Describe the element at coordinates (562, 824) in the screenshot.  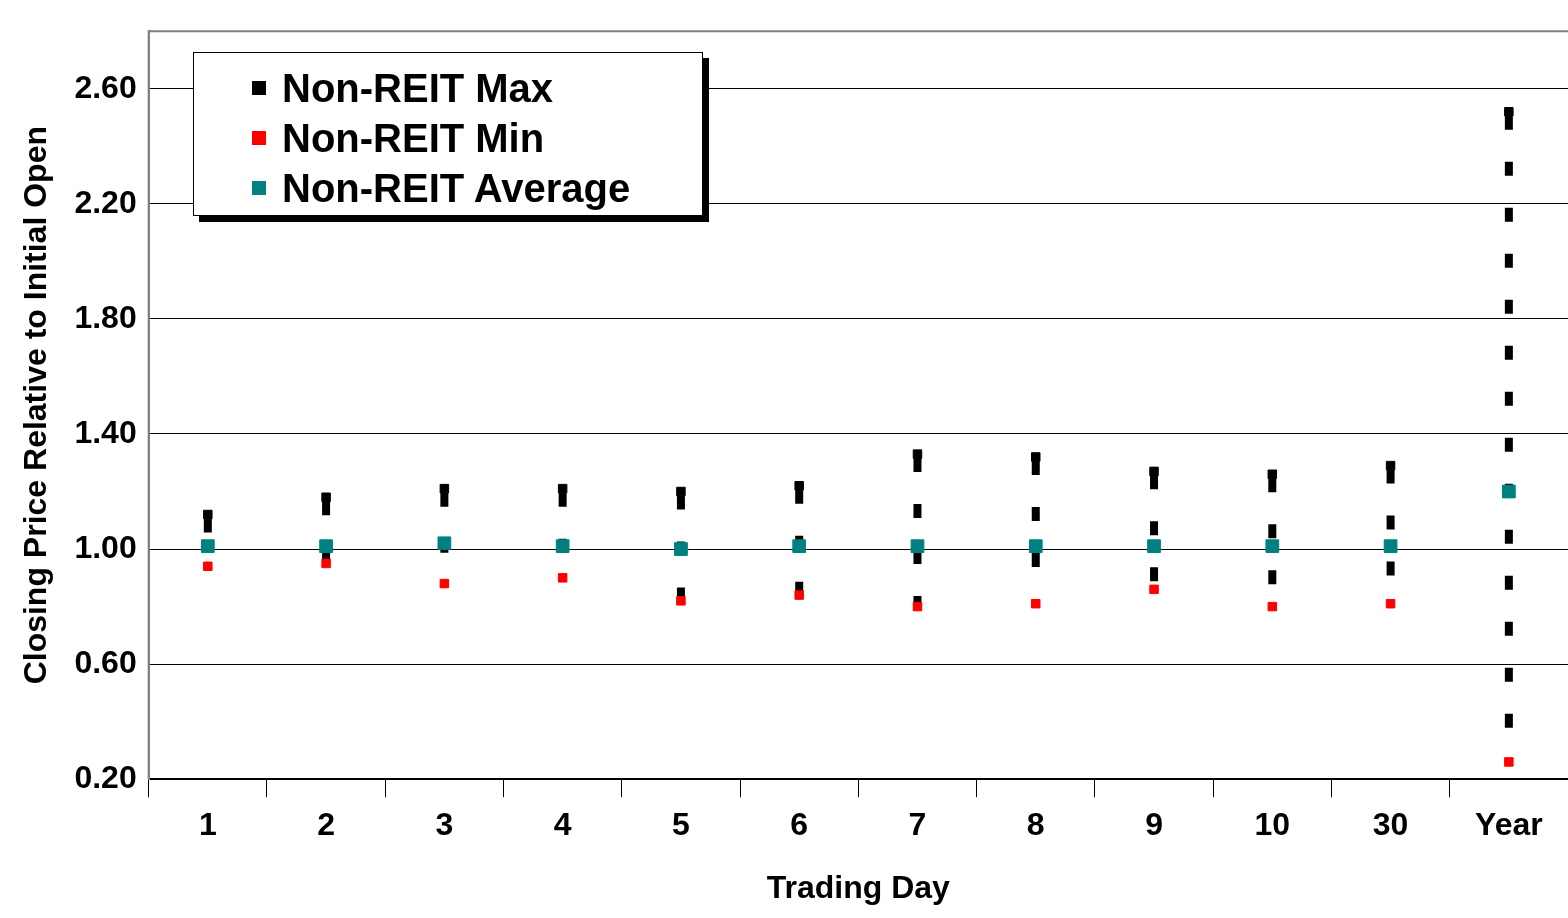
I see `x-tick-label: 4` at that location.